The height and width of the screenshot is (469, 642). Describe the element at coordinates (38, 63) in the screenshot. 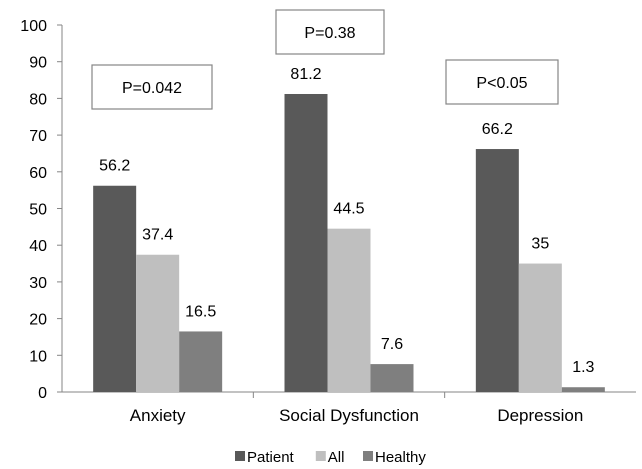

I see `y-tick-label: 90` at that location.